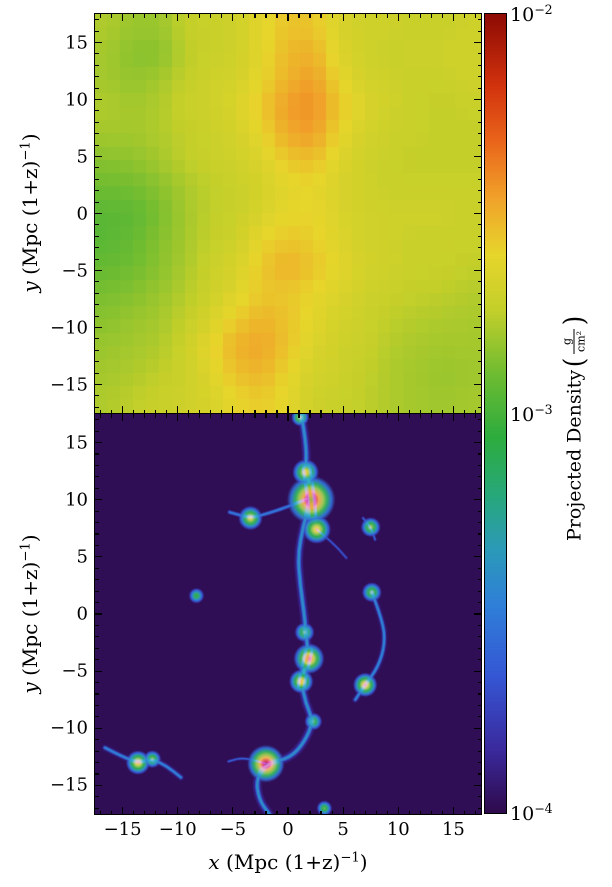 Image resolution: width=612 pixels, height=887 pixels. What do you see at coordinates (30, 622) in the screenshot?
I see `y-axis-rest-bottom: (Mpc (1+z)` at bounding box center [30, 622].